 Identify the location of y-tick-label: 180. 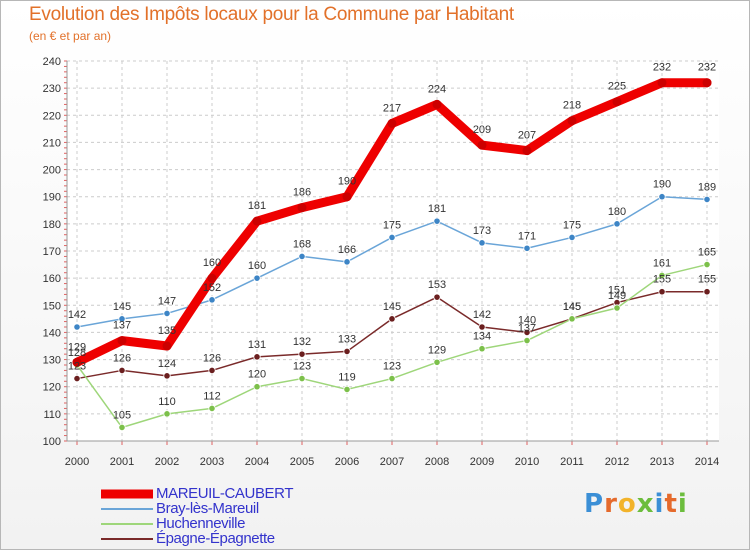
(52, 225).